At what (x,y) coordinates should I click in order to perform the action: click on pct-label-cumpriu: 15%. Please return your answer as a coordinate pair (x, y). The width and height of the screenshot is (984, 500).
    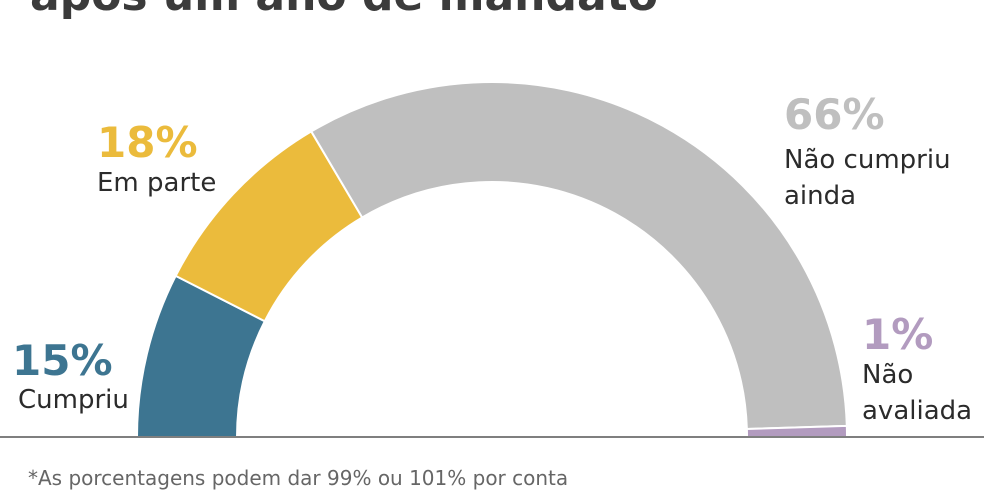
    Looking at the image, I should click on (62, 360).